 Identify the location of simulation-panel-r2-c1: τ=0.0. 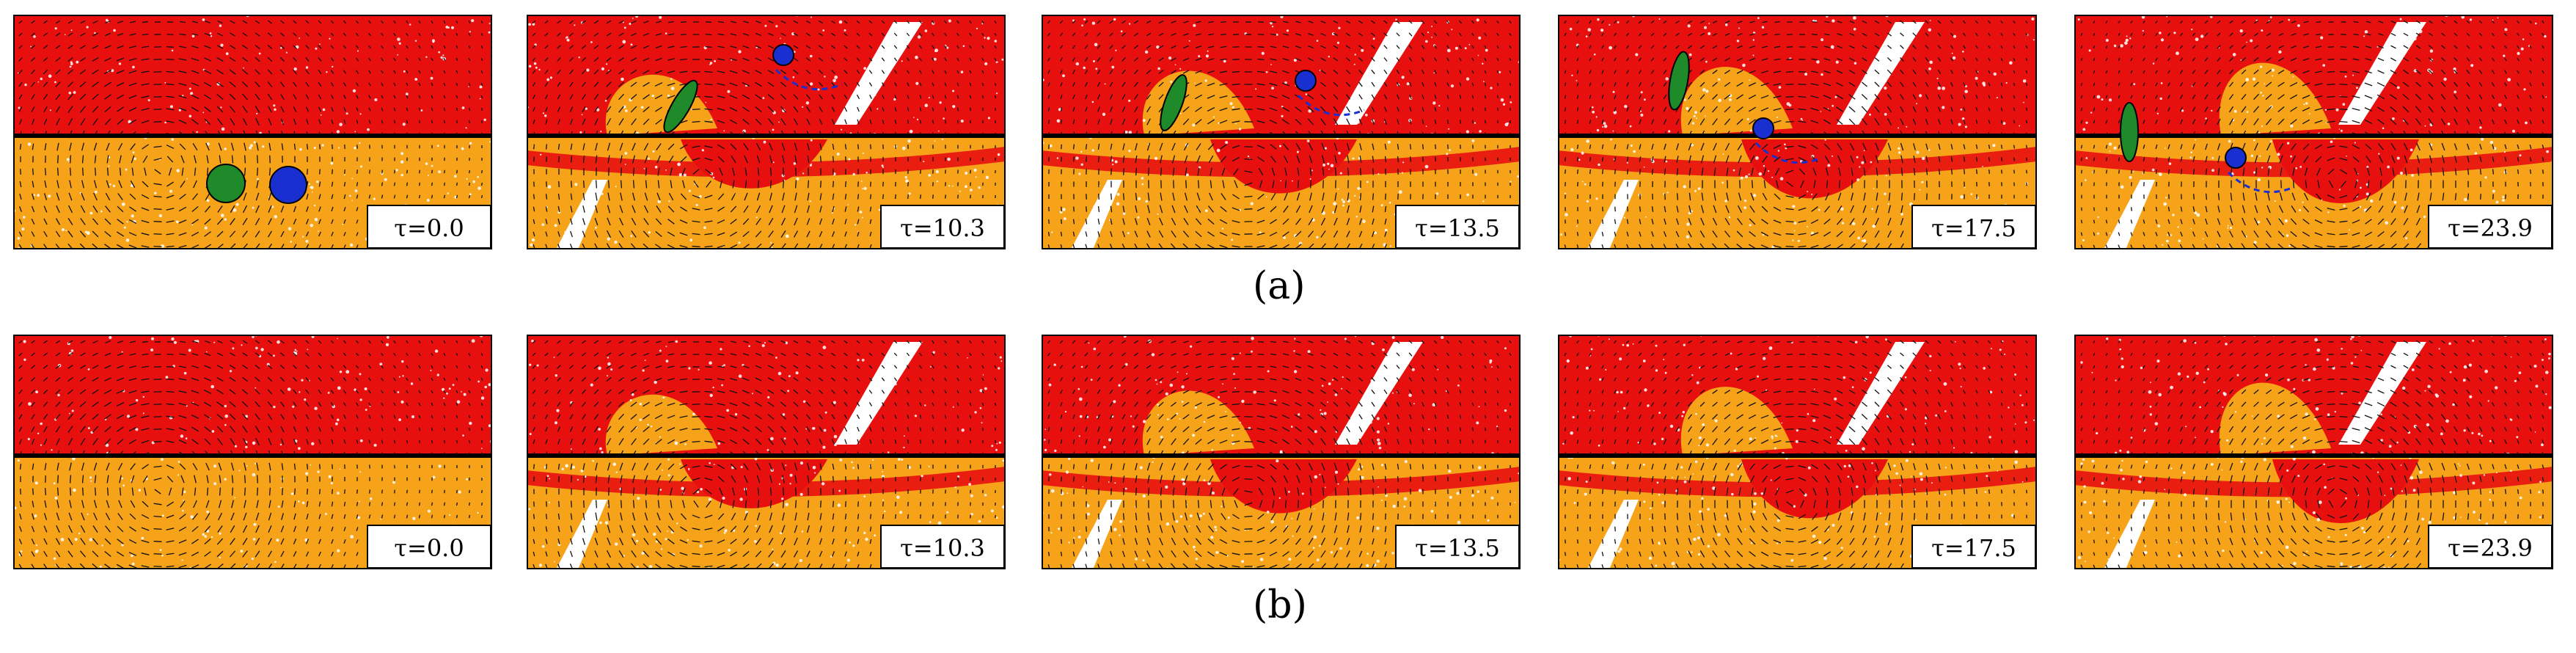
(252, 452).